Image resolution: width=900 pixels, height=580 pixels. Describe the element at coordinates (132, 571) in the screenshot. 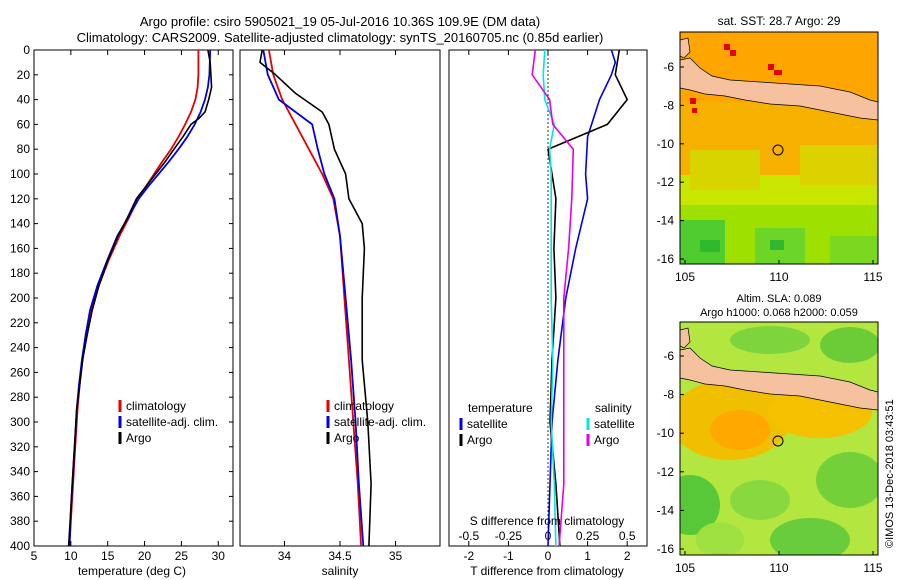

I see `temperature-x-label: temperature (deg C)` at that location.